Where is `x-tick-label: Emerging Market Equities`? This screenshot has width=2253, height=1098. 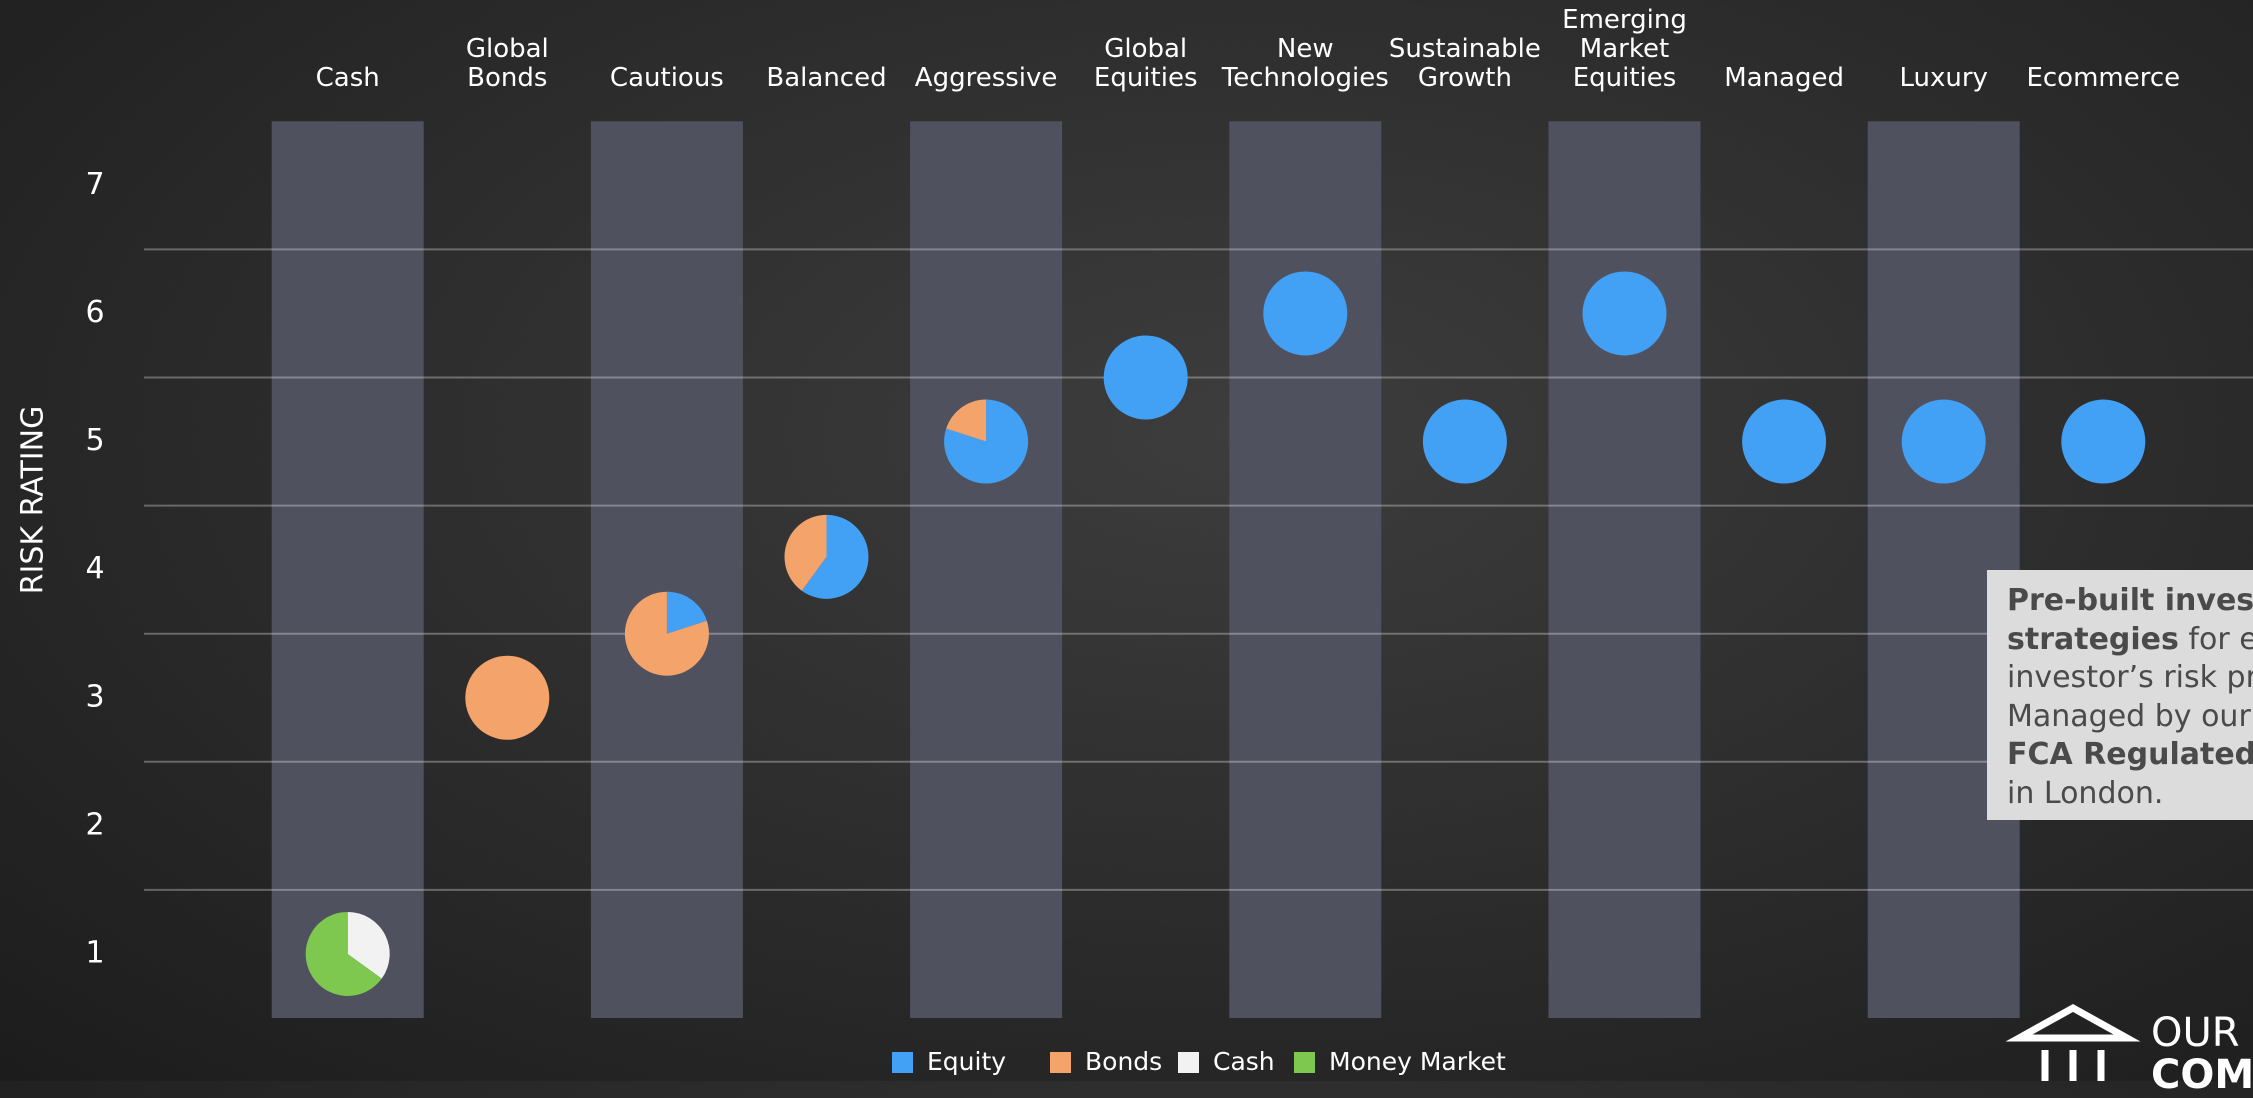 x-tick-label: Emerging Market Equities is located at coordinates (1624, 49).